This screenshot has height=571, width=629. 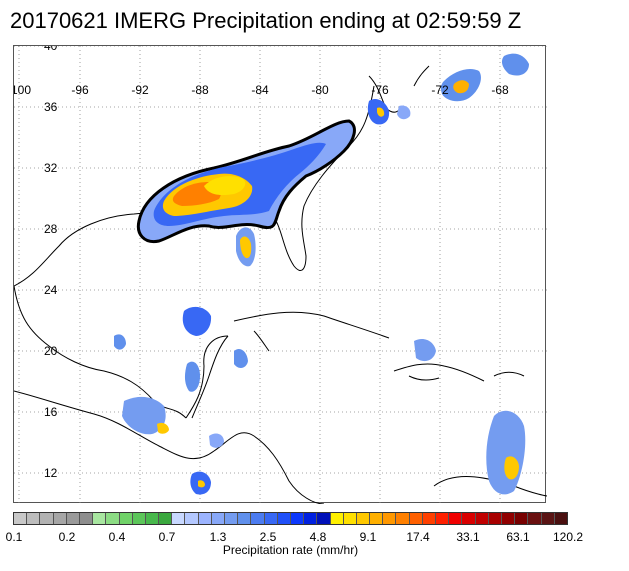 I want to click on lon-labels: -100 -96 -92 -88 -84 -80 -76 -72 -68, so click(x=261, y=90).